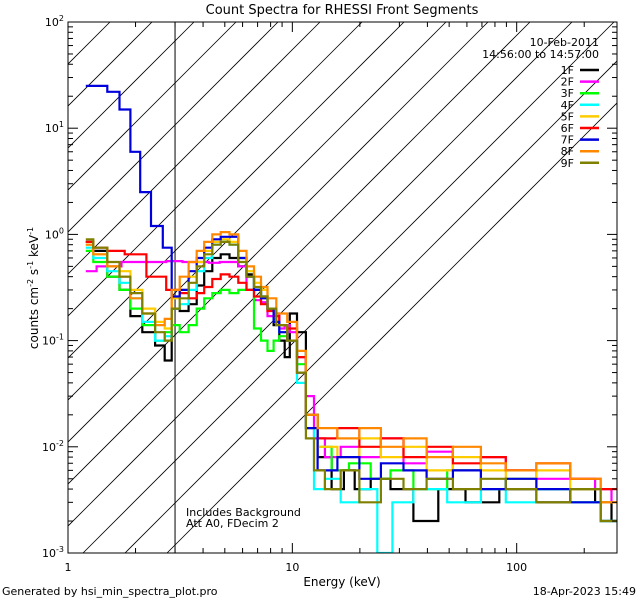  What do you see at coordinates (567, 128) in the screenshot?
I see `legend-label-6F: 6F` at bounding box center [567, 128].